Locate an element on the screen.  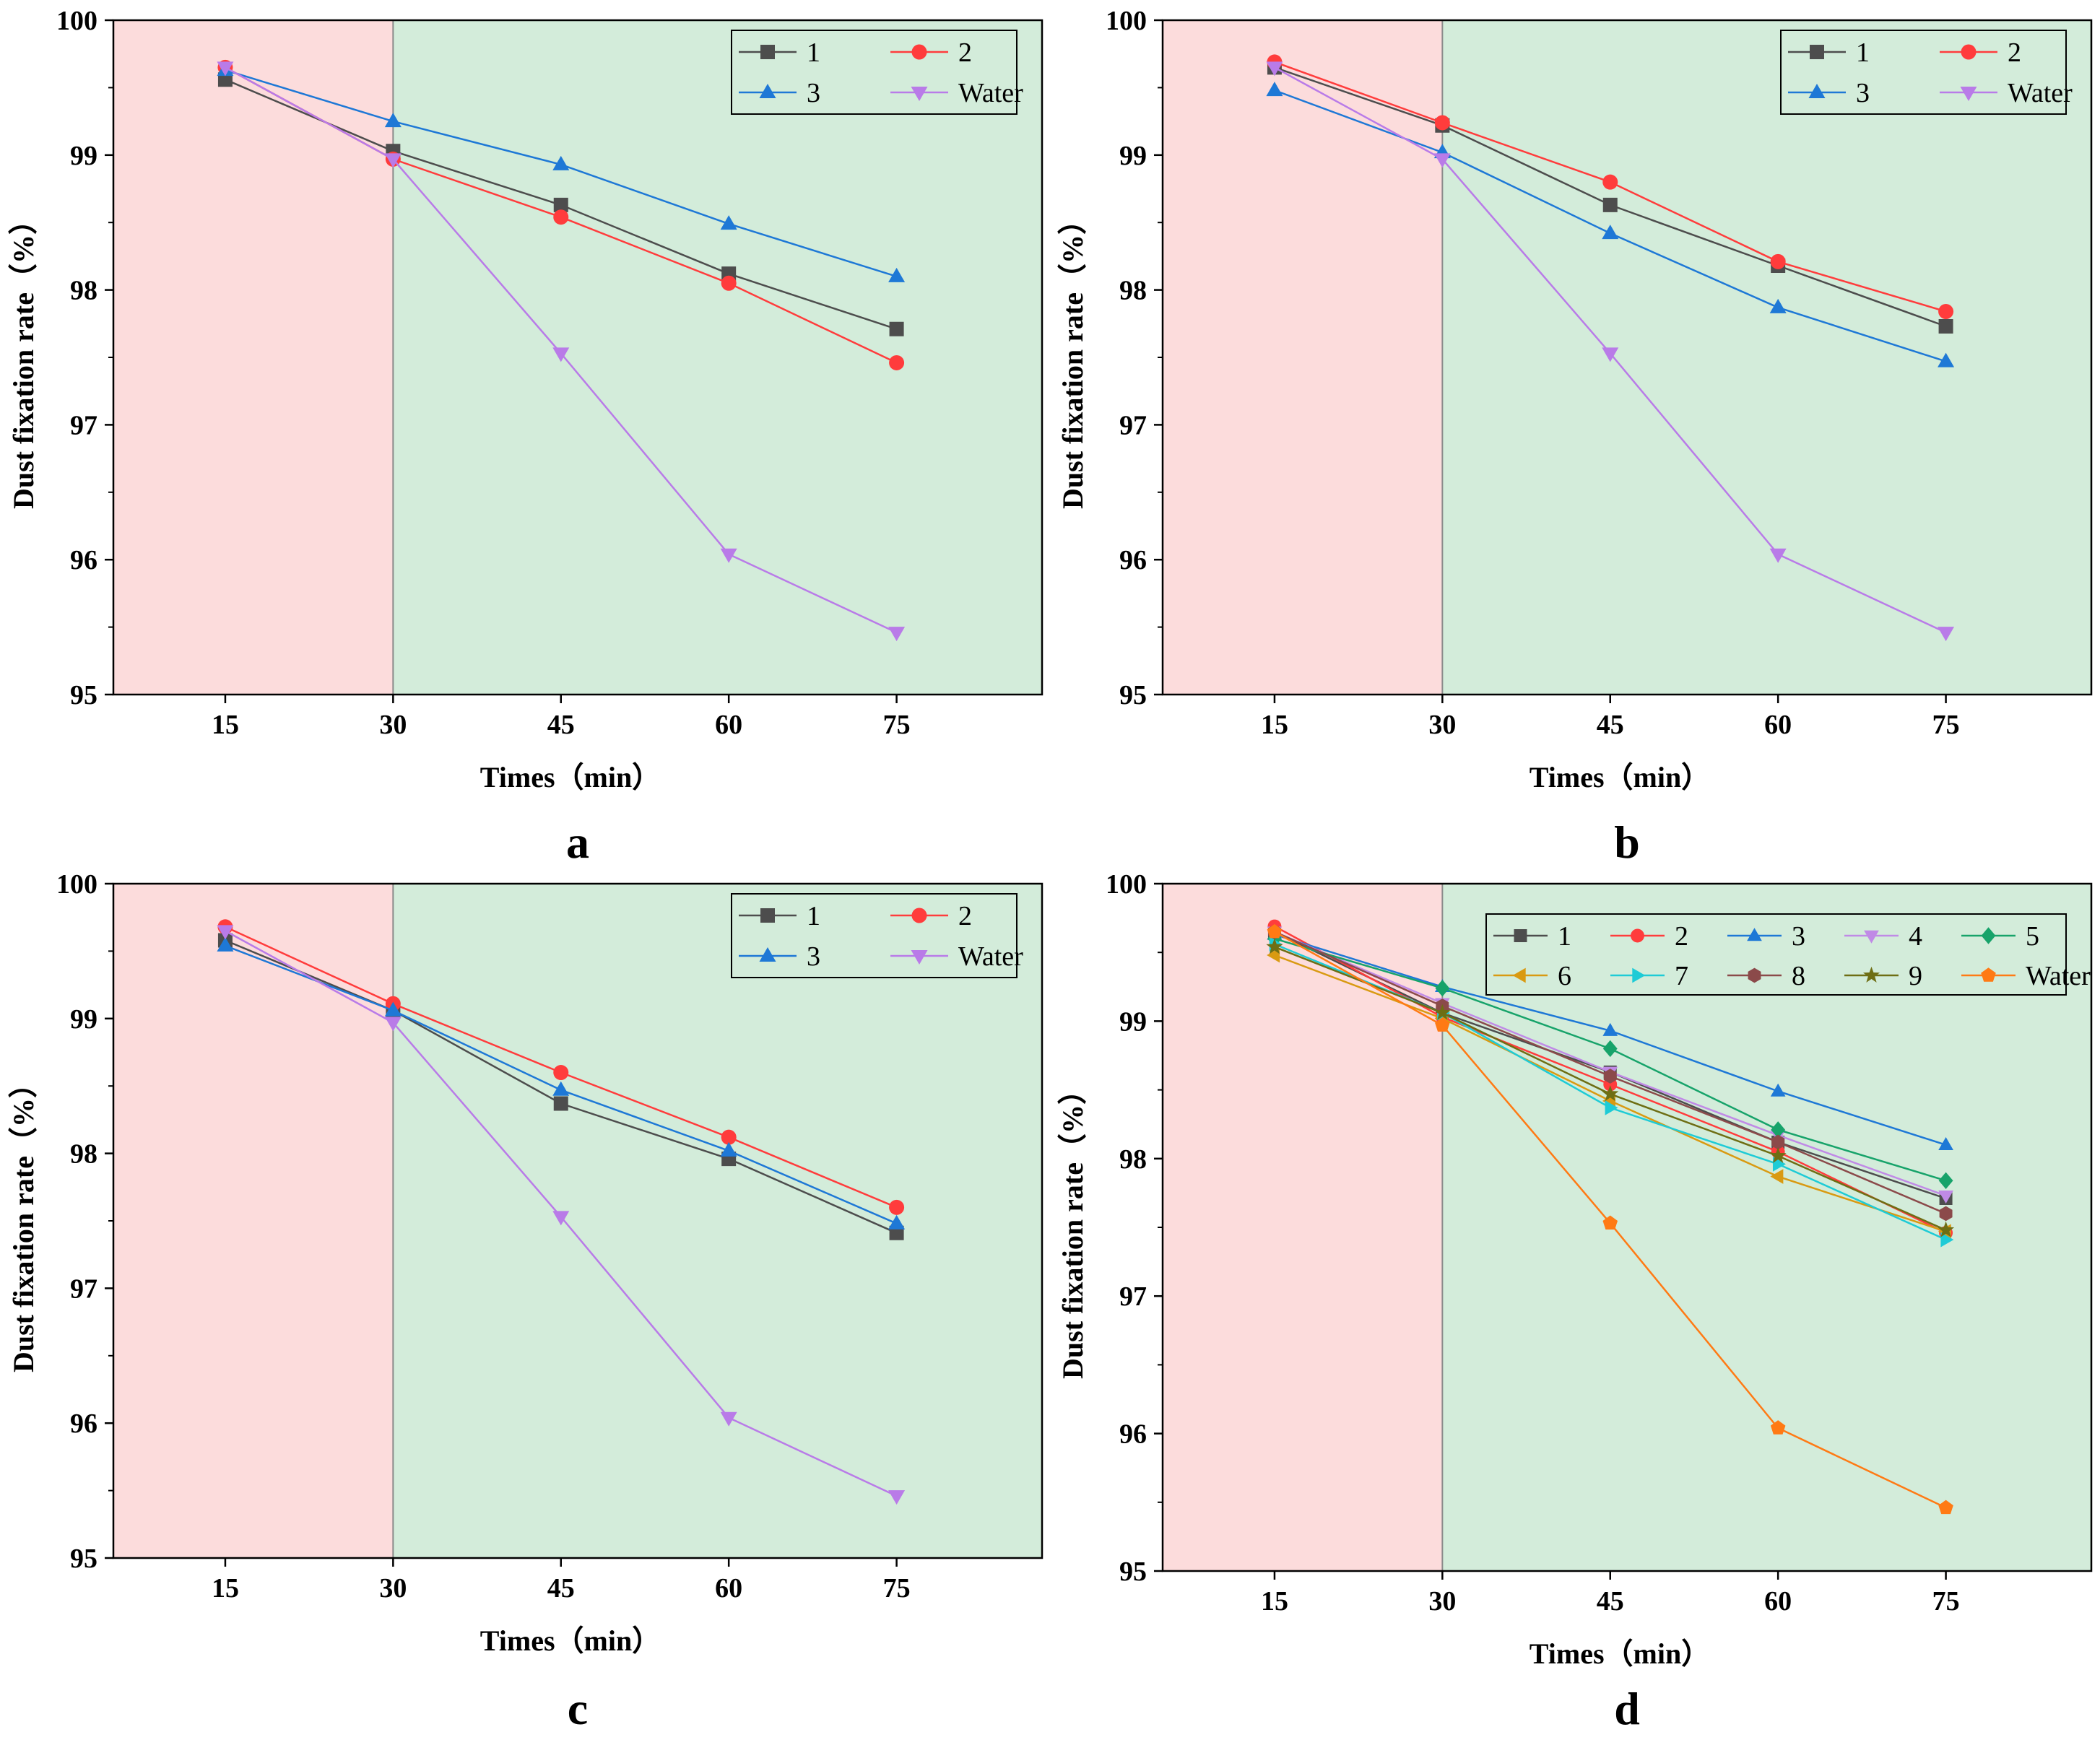
x-tick-label: 45 is located at coordinates (1611, 1601).